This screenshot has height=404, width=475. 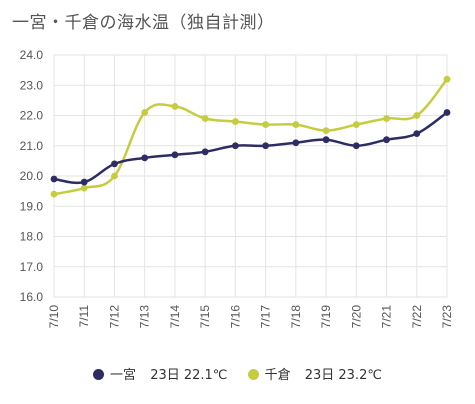 I want to click on x-tick-label: 7/12, so click(x=114, y=317).